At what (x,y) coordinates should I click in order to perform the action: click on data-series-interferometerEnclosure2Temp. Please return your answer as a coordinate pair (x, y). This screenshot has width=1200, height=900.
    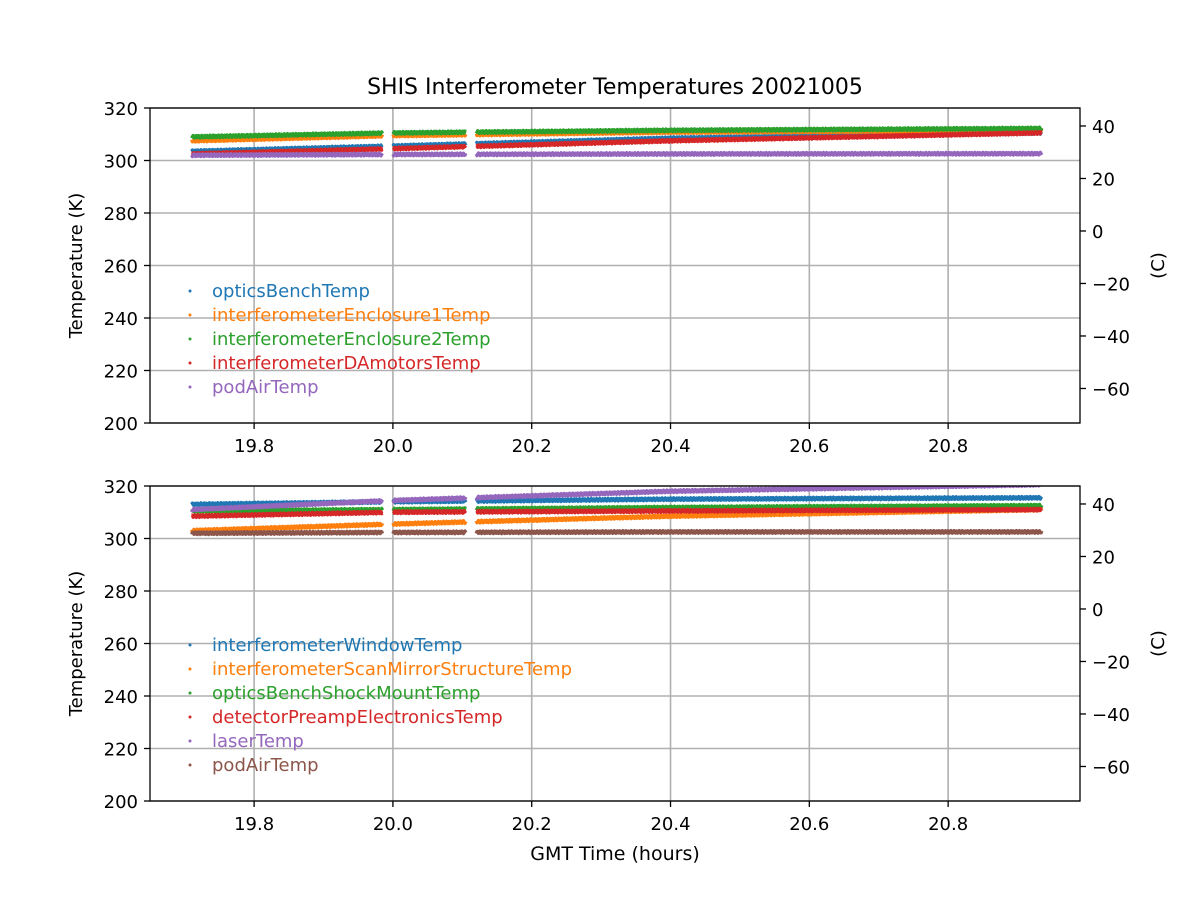
    Looking at the image, I should click on (617, 132).